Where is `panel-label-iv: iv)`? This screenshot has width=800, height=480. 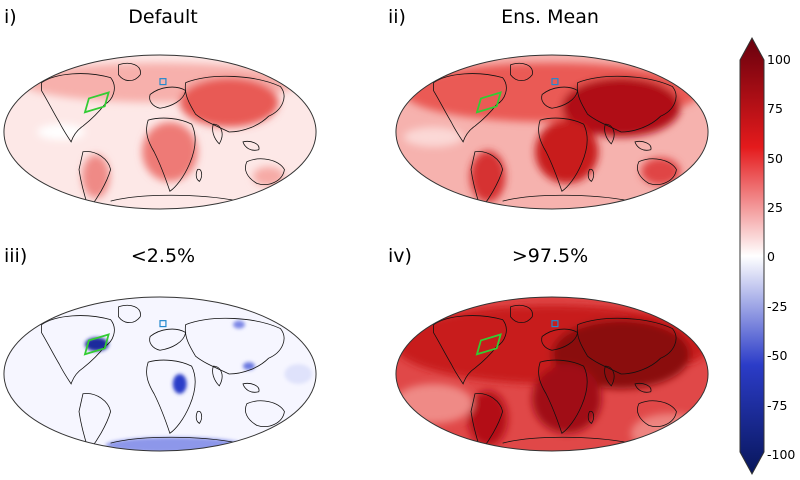 panel-label-iv: iv) is located at coordinates (400, 256).